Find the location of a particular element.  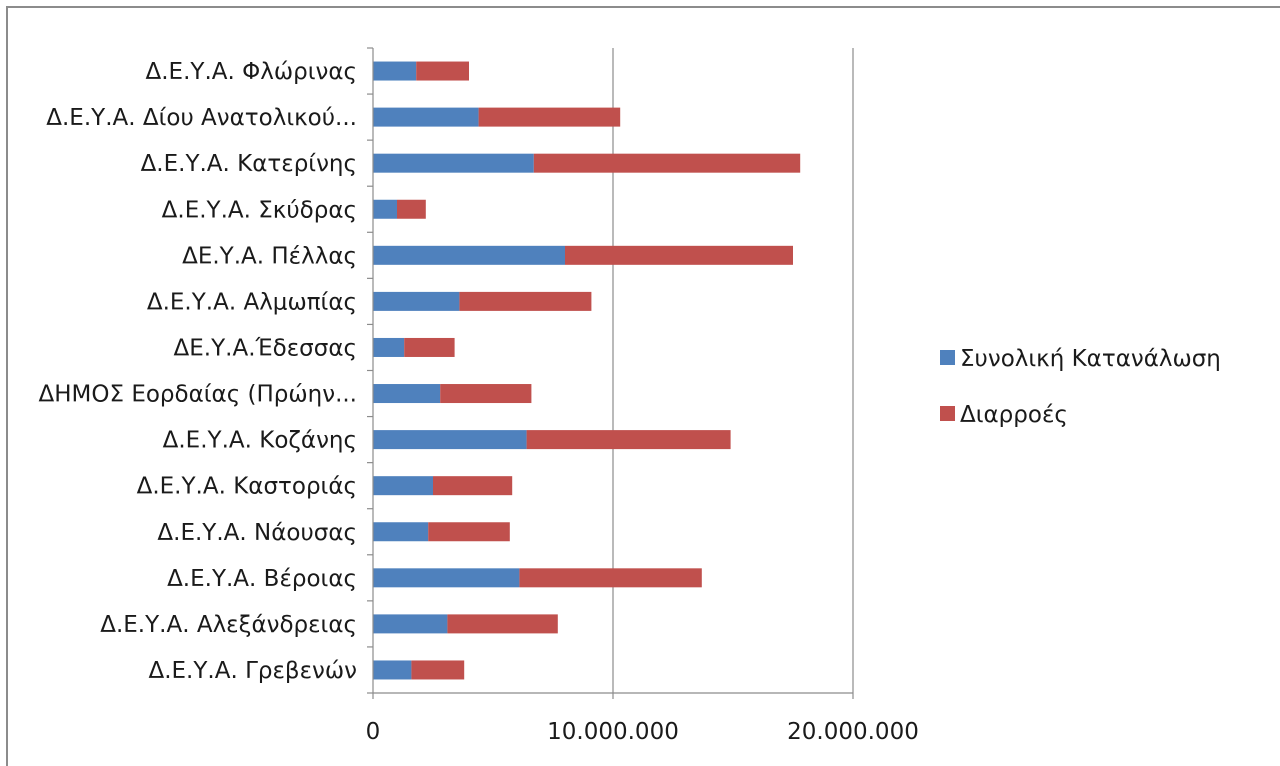

x-tick-labels: 0 10.000.000 20.000.000 is located at coordinates (642, 732).